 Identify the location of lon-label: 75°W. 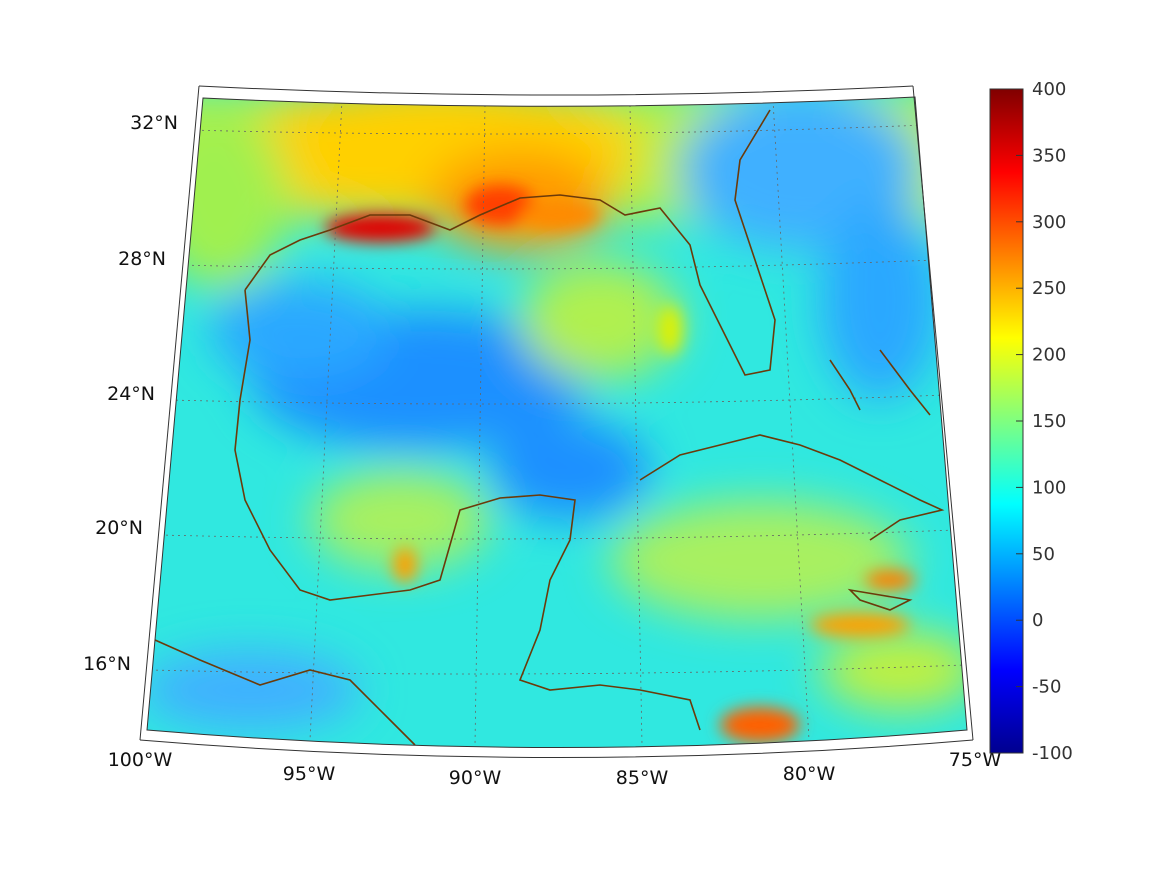
(975, 760).